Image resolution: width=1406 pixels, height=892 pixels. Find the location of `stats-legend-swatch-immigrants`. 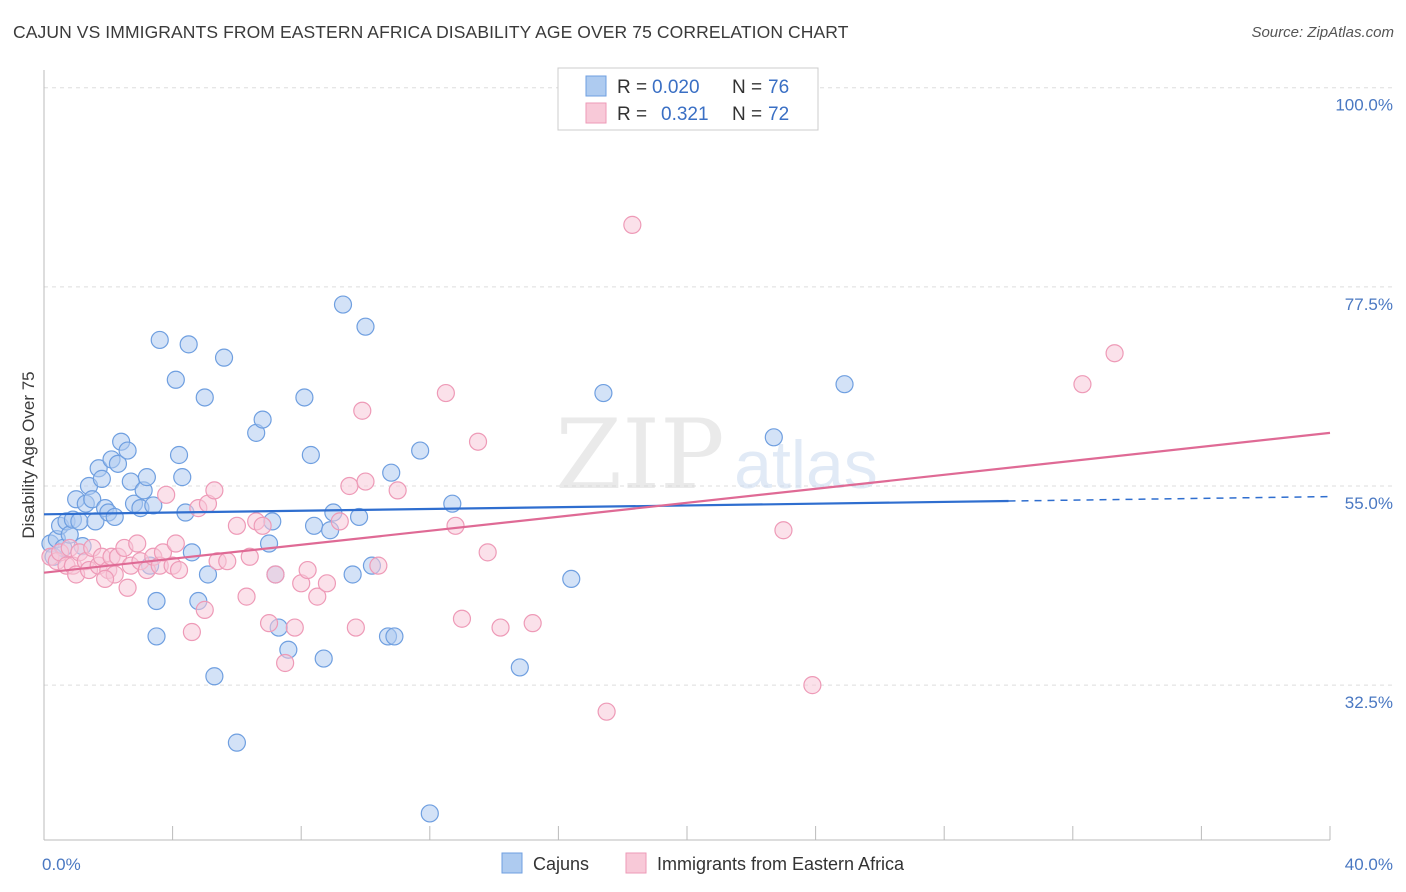

stats-legend-swatch-immigrants is located at coordinates (596, 113).